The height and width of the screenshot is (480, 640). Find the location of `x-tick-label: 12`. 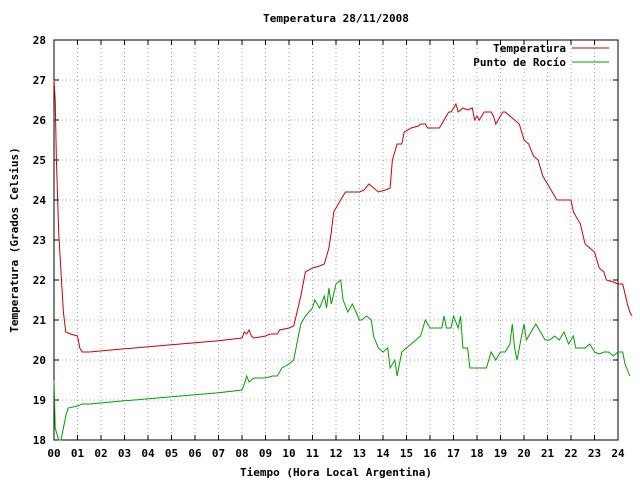

x-tick-label: 12 is located at coordinates (335, 453).